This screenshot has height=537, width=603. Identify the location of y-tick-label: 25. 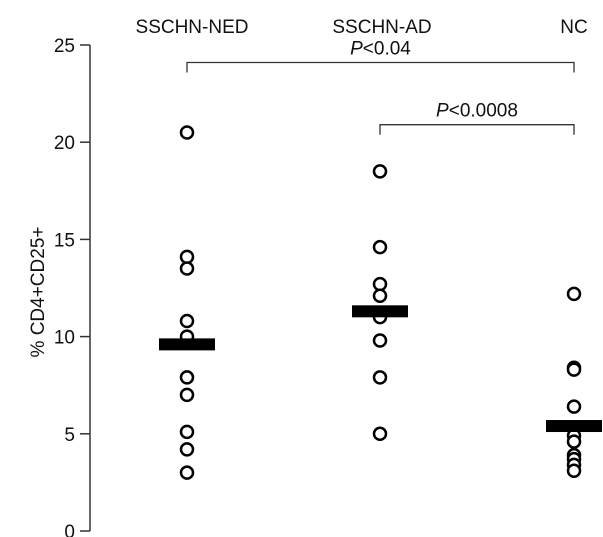
(64, 46).